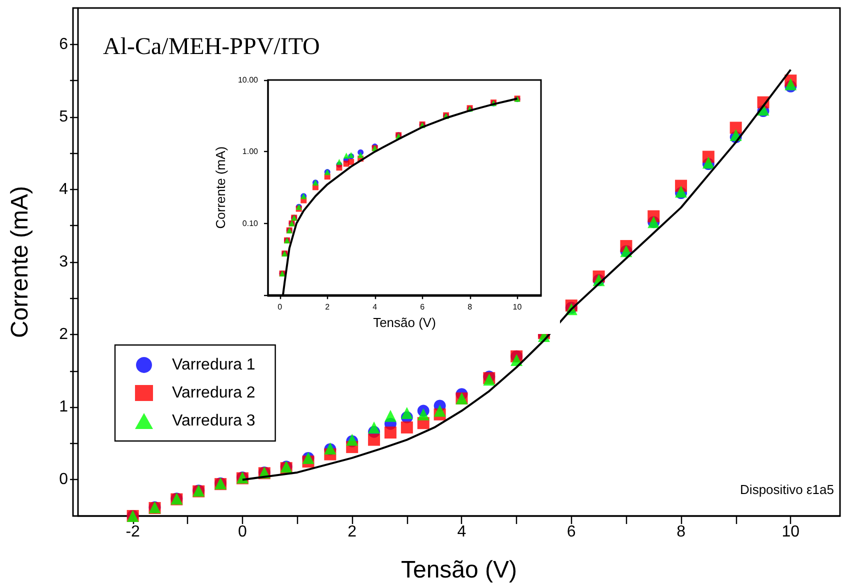 The image size is (844, 588). I want to click on legend-label: Varredura 2, so click(214, 393).